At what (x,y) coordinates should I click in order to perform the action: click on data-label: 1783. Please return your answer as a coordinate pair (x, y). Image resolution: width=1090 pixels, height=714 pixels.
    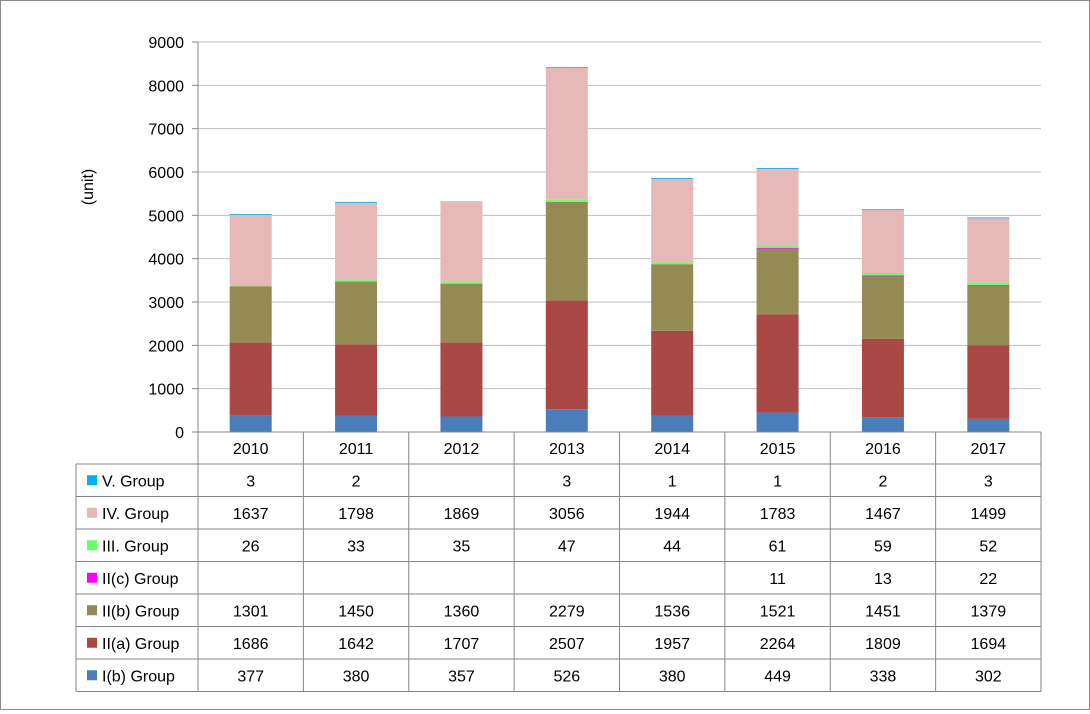
    Looking at the image, I should click on (778, 514).